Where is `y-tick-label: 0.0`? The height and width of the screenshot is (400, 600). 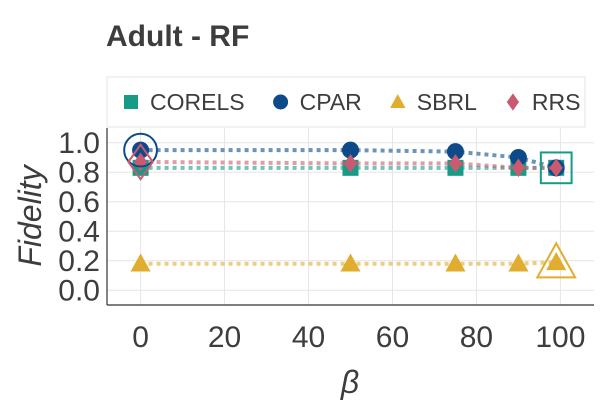
y-tick-label: 0.0 is located at coordinates (79, 290).